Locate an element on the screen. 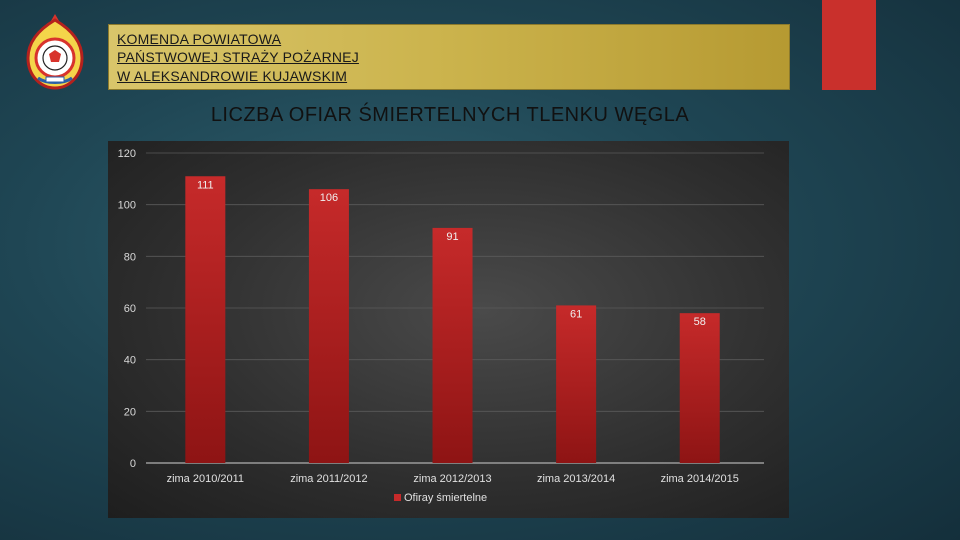 This screenshot has height=540, width=960. data-label: 58 is located at coordinates (700, 322).